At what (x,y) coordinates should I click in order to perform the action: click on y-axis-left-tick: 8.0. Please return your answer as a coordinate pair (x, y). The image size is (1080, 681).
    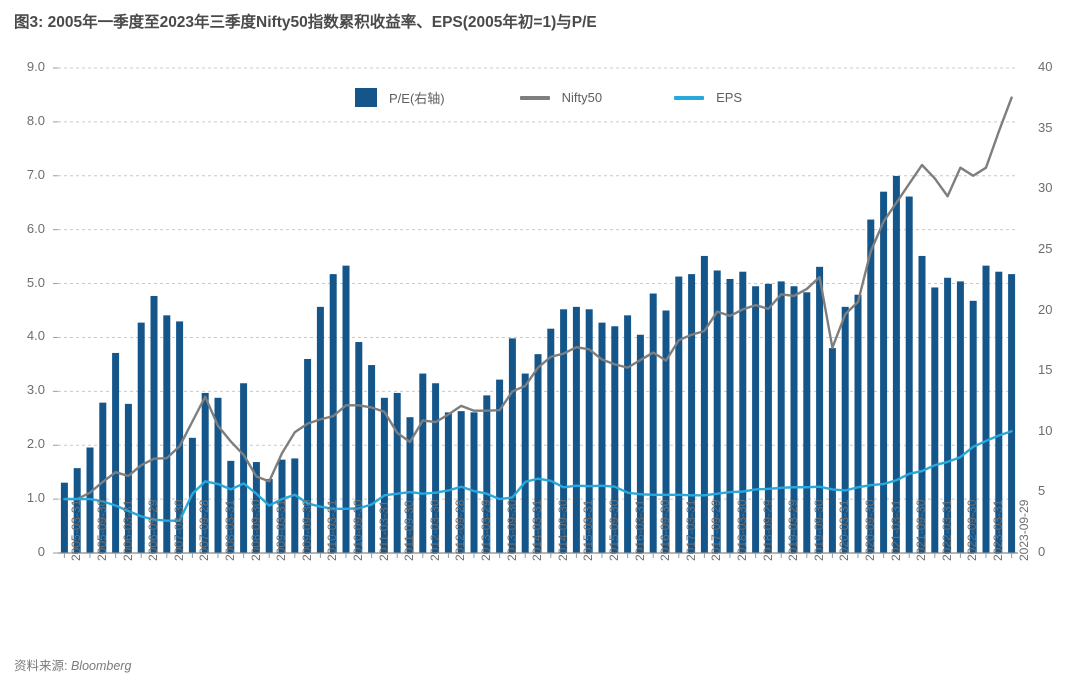
    Looking at the image, I should click on (35, 120).